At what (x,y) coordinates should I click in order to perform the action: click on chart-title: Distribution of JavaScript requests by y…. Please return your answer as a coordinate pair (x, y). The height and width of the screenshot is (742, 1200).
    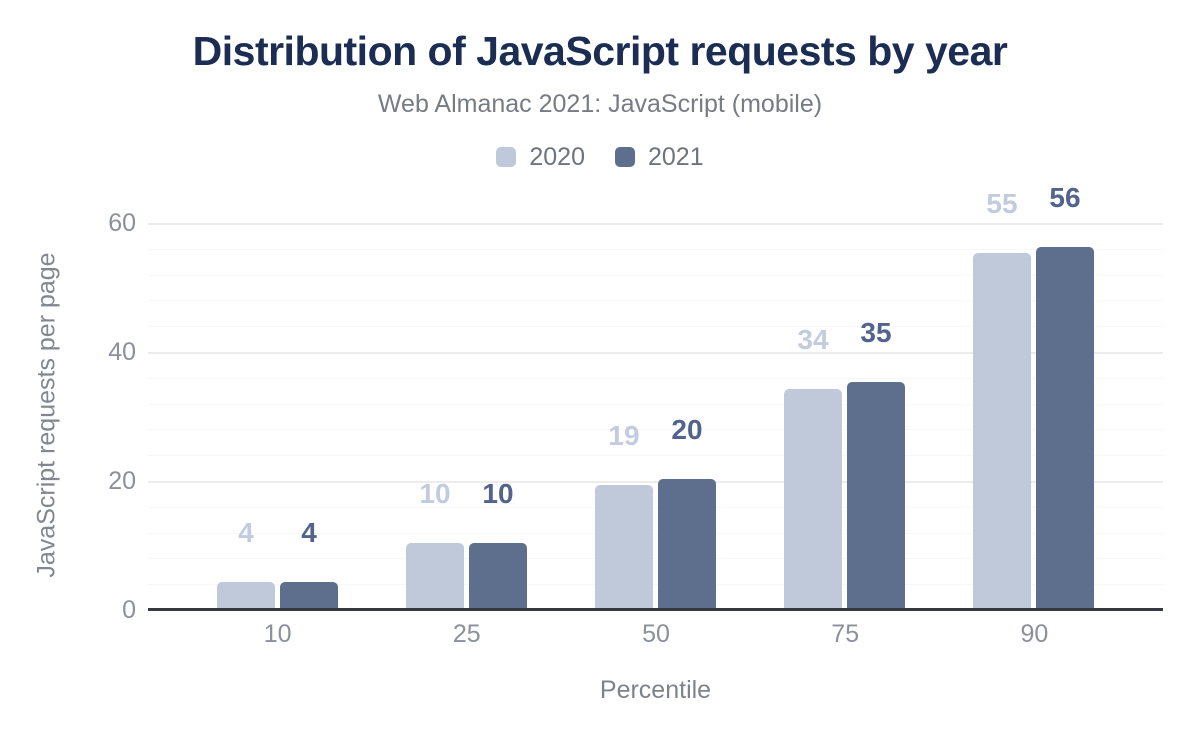
    Looking at the image, I should click on (600, 51).